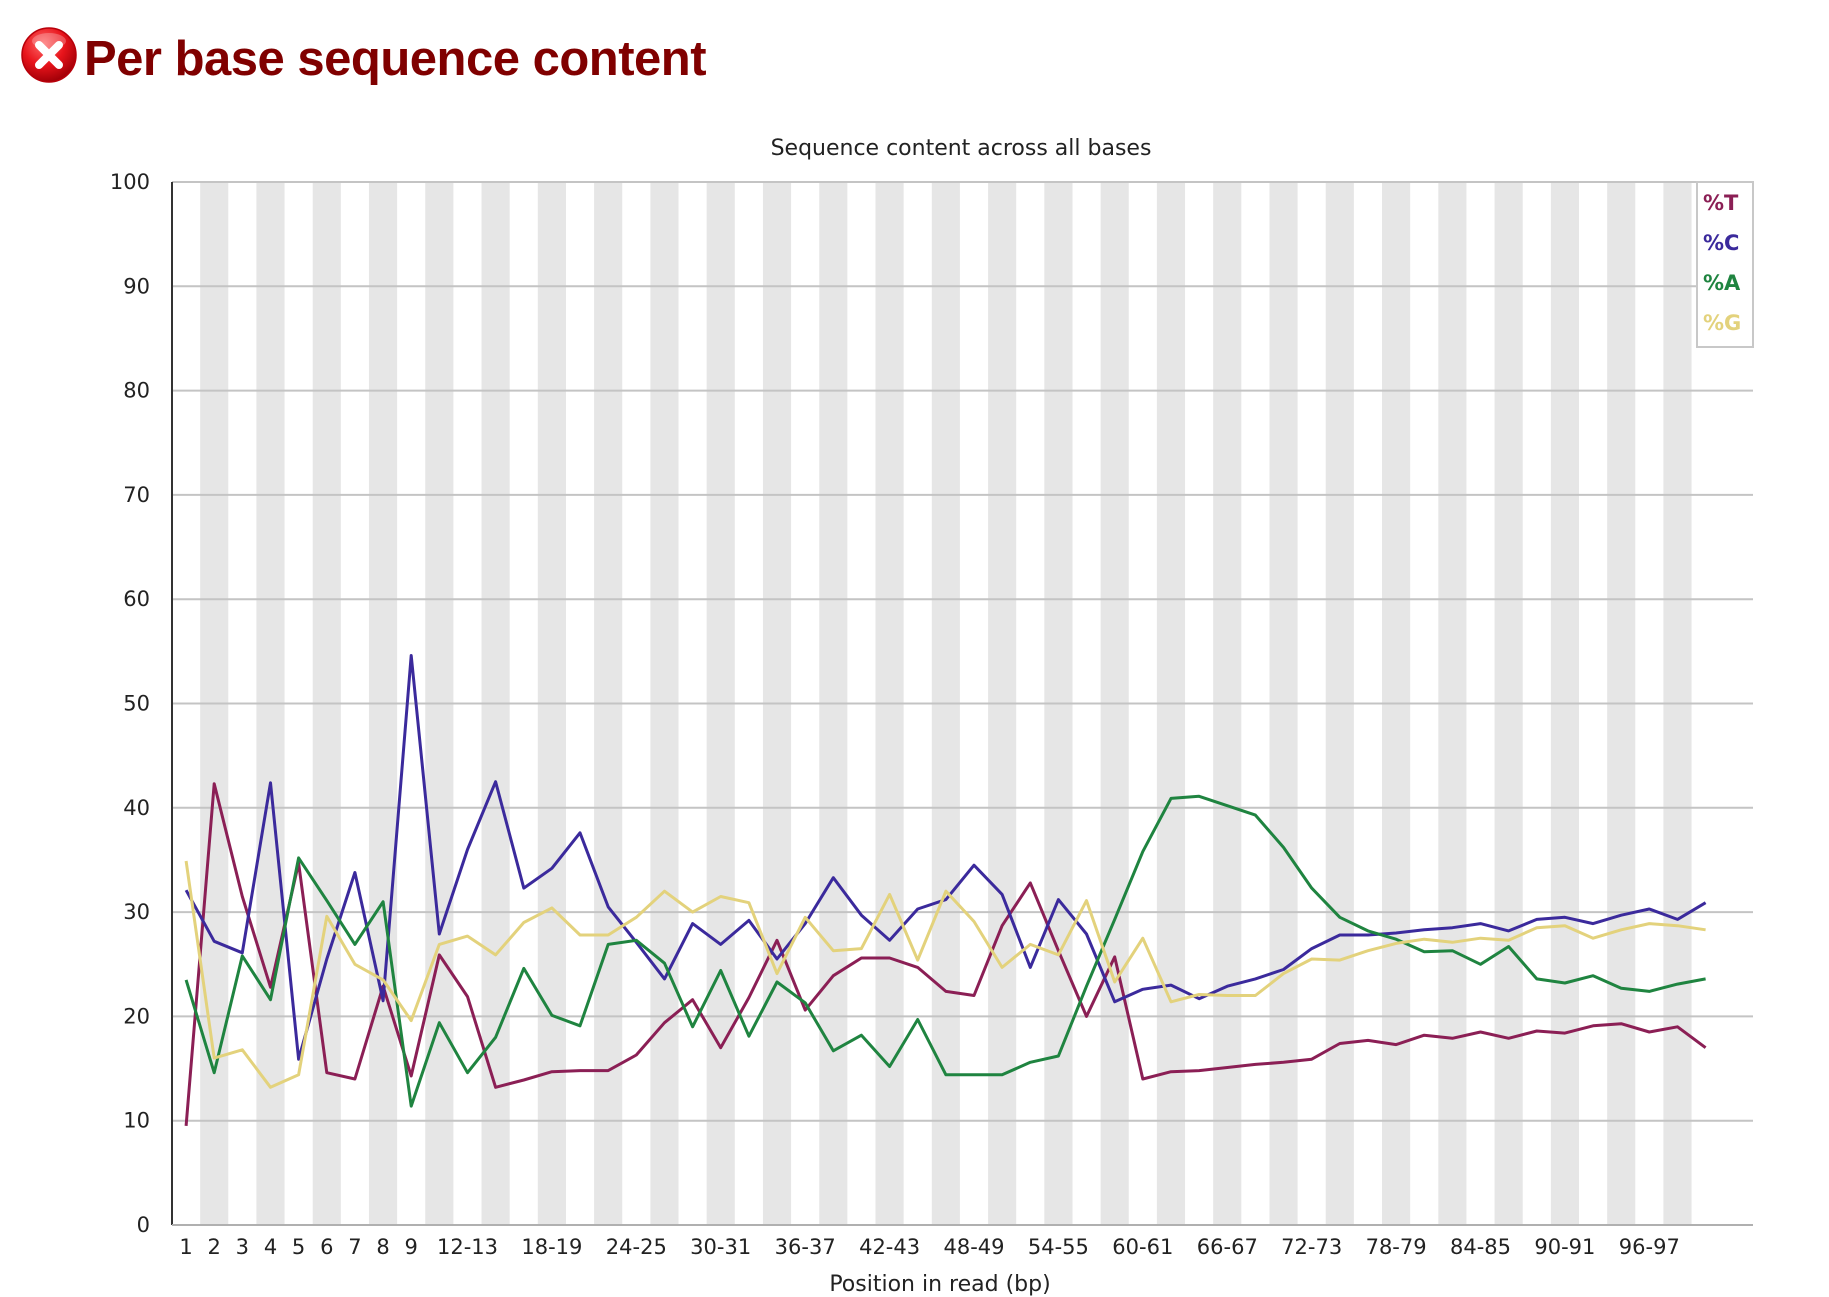  What do you see at coordinates (1311, 1247) in the screenshot?
I see `x-tick-label: 72-73` at bounding box center [1311, 1247].